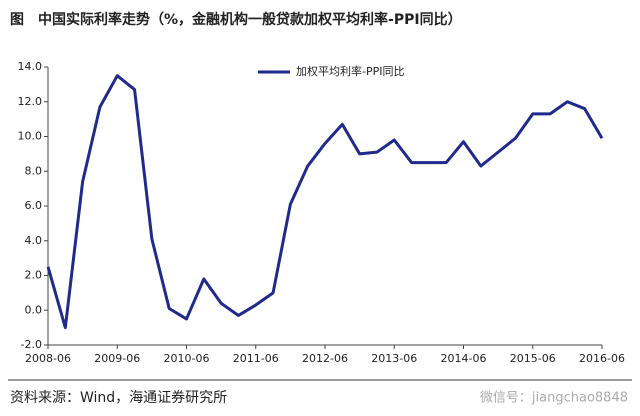 Image resolution: width=640 pixels, height=416 pixels. Describe the element at coordinates (34, 170) in the screenshot. I see `y-tick-label: 8.0` at that location.